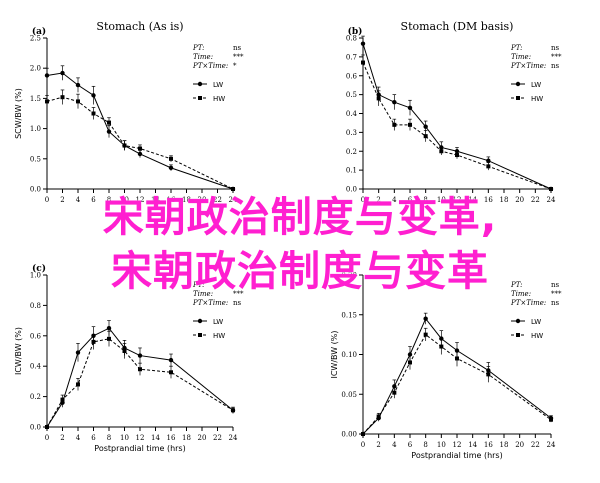 This screenshot has height=483, width=600. I want to click on legend-label: LW, so click(536, 85).